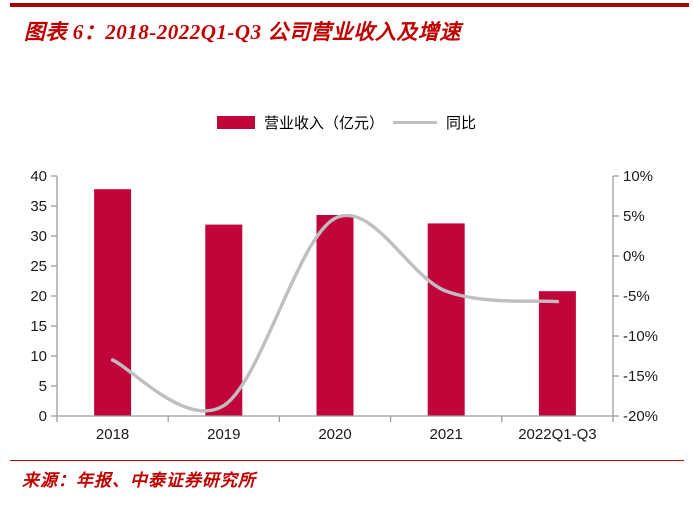 The height and width of the screenshot is (521, 693). Describe the element at coordinates (38, 326) in the screenshot. I see `left-tick-label: 15` at that location.